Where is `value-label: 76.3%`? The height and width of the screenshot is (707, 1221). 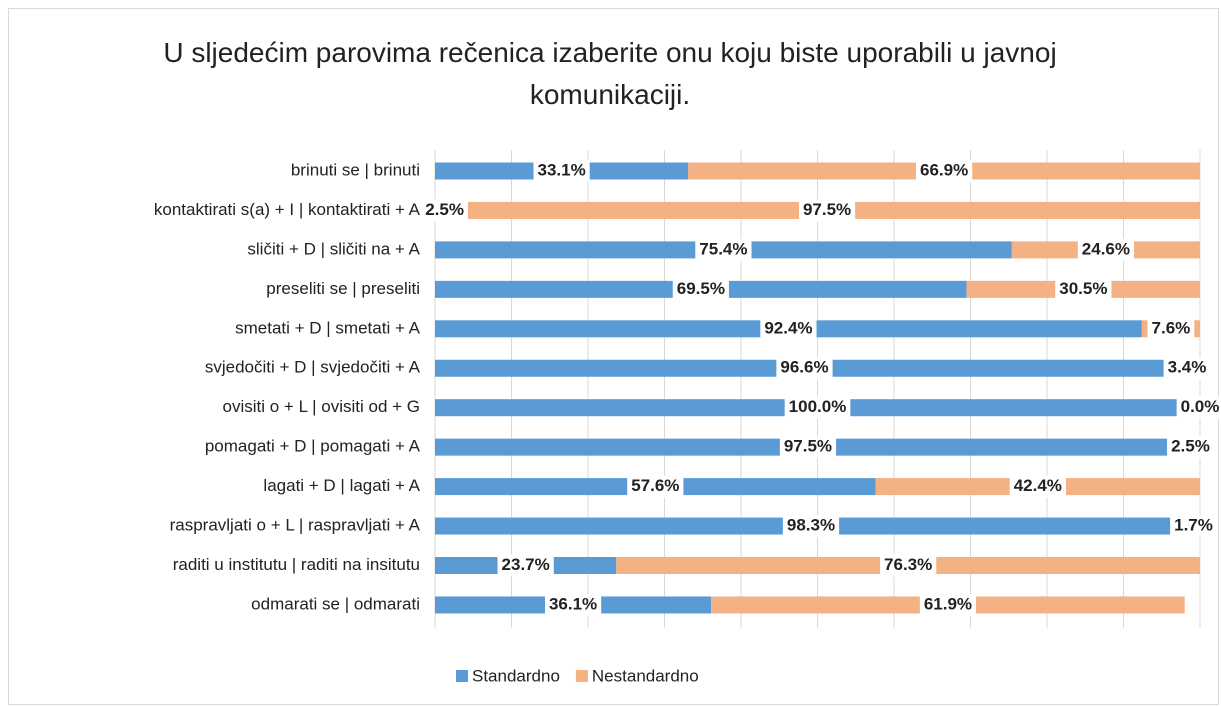
value-label: 76.3% is located at coordinates (908, 564).